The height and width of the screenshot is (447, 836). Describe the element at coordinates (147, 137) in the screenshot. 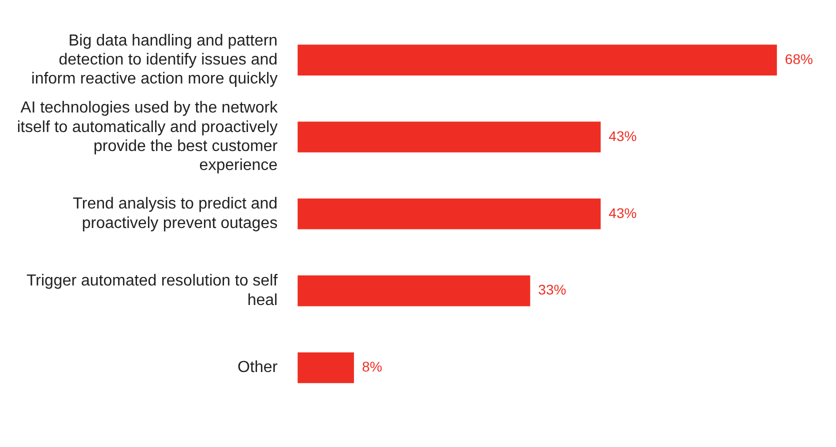

I see `y-tick-label: AI technologies used by the network itself to automatically and proactively provide the best customer experience` at that location.